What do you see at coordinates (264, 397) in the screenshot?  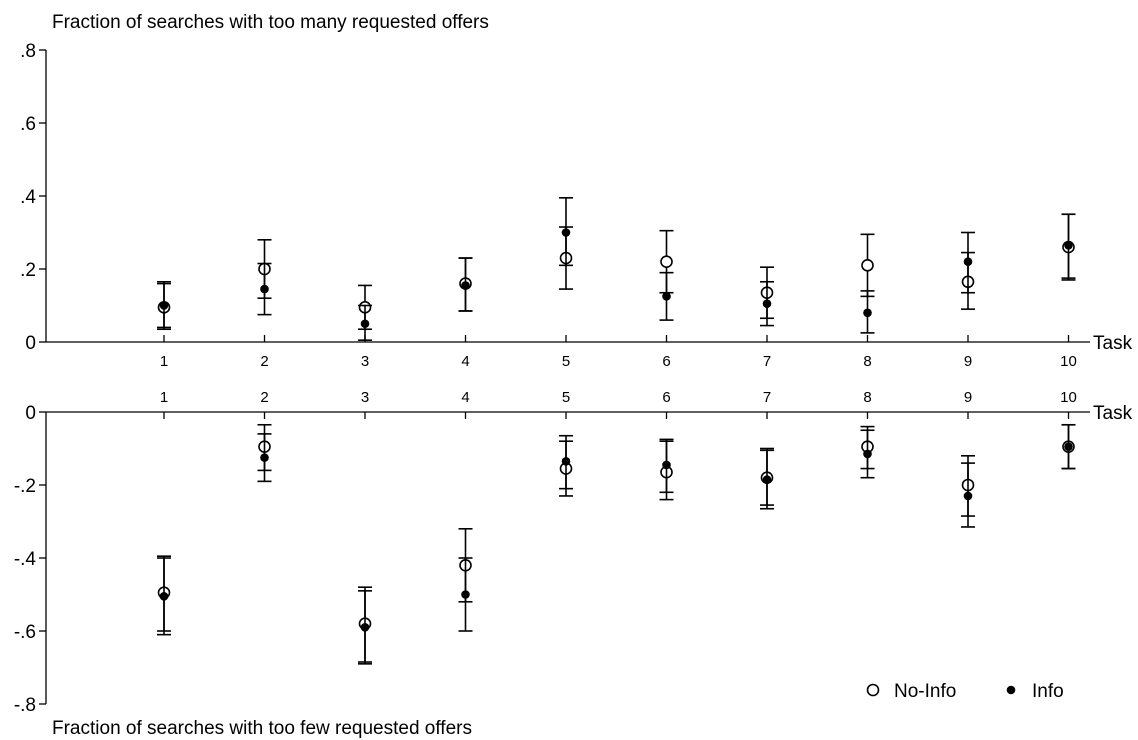 I see `bottom-x-tick-label: 2` at bounding box center [264, 397].